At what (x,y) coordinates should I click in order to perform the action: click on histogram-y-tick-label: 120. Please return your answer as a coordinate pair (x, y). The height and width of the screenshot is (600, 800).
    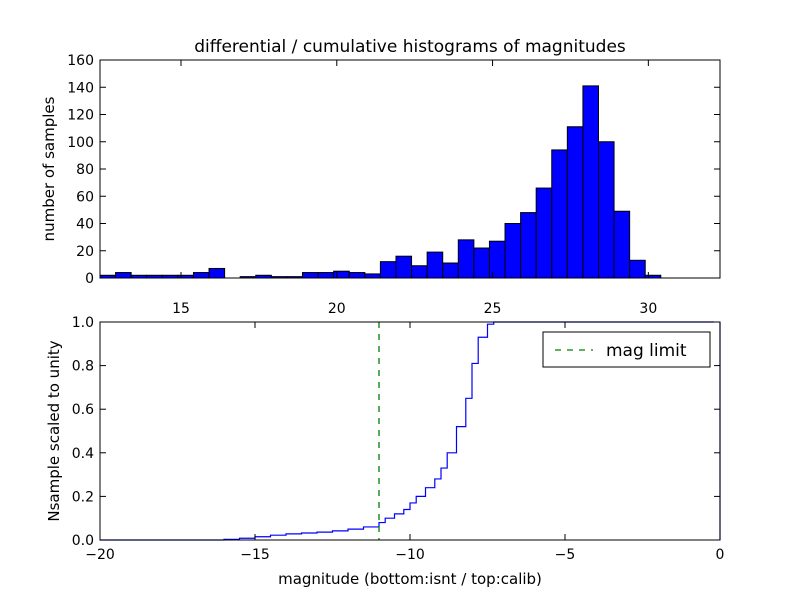
    Looking at the image, I should click on (80, 116).